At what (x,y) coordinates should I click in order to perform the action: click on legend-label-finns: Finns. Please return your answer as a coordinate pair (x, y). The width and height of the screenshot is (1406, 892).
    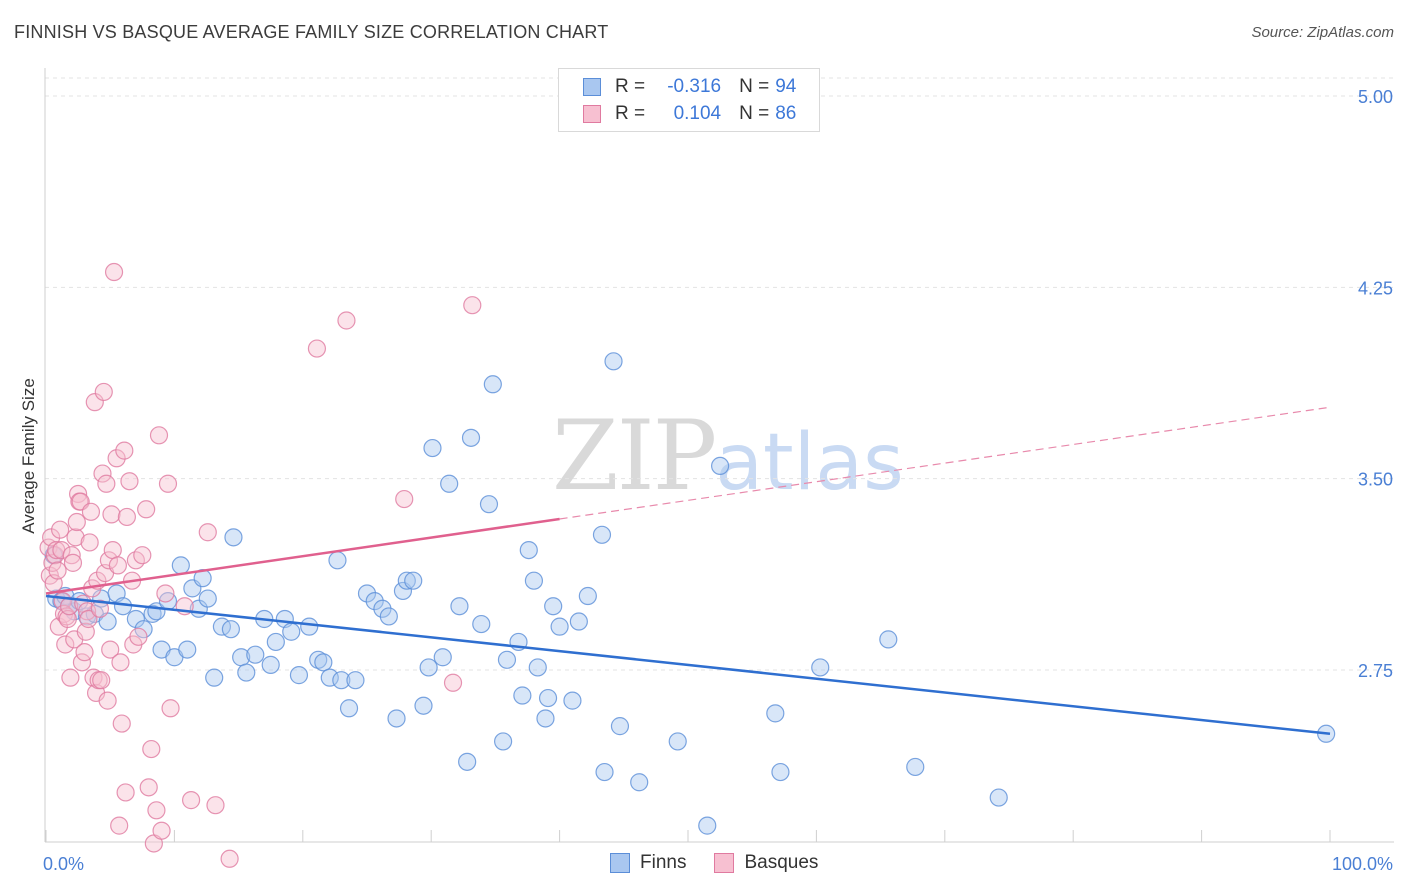
    Looking at the image, I should click on (663, 862).